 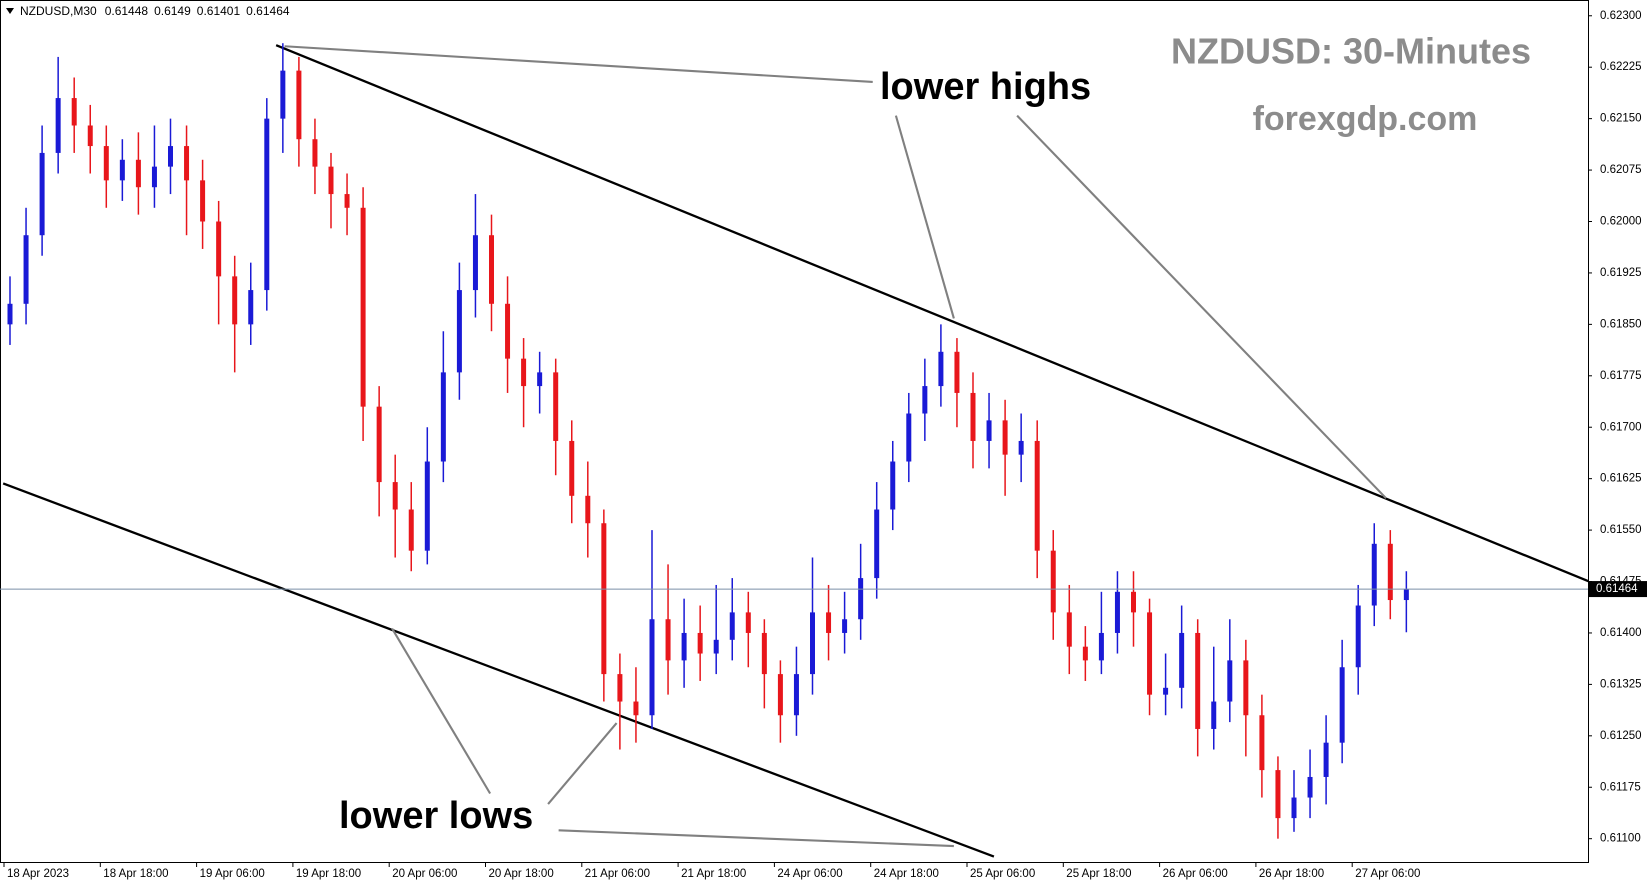 What do you see at coordinates (328, 874) in the screenshot?
I see `x-tick-label: 19 Apr 18:00` at bounding box center [328, 874].